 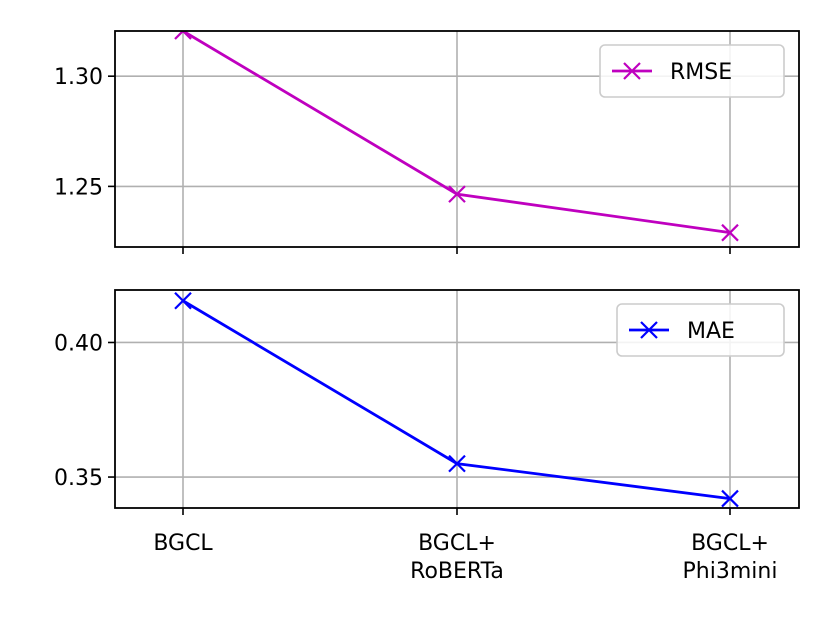 I want to click on x-tick-label: BGCL+ RoBERTa, so click(x=457, y=557).